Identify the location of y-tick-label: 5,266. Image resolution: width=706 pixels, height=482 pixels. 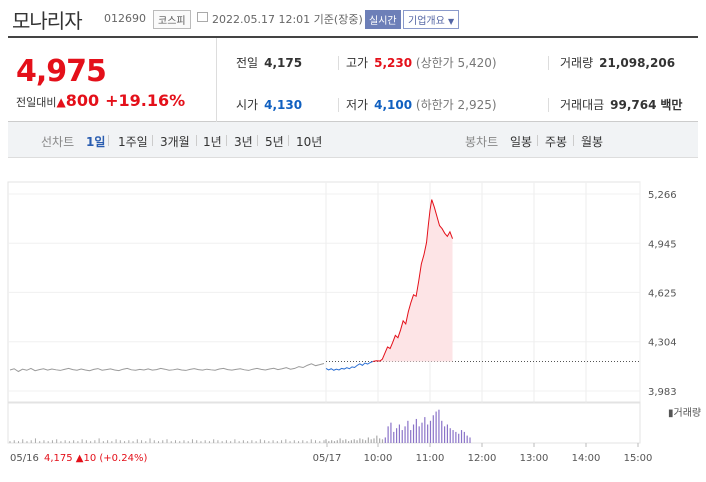
(662, 195).